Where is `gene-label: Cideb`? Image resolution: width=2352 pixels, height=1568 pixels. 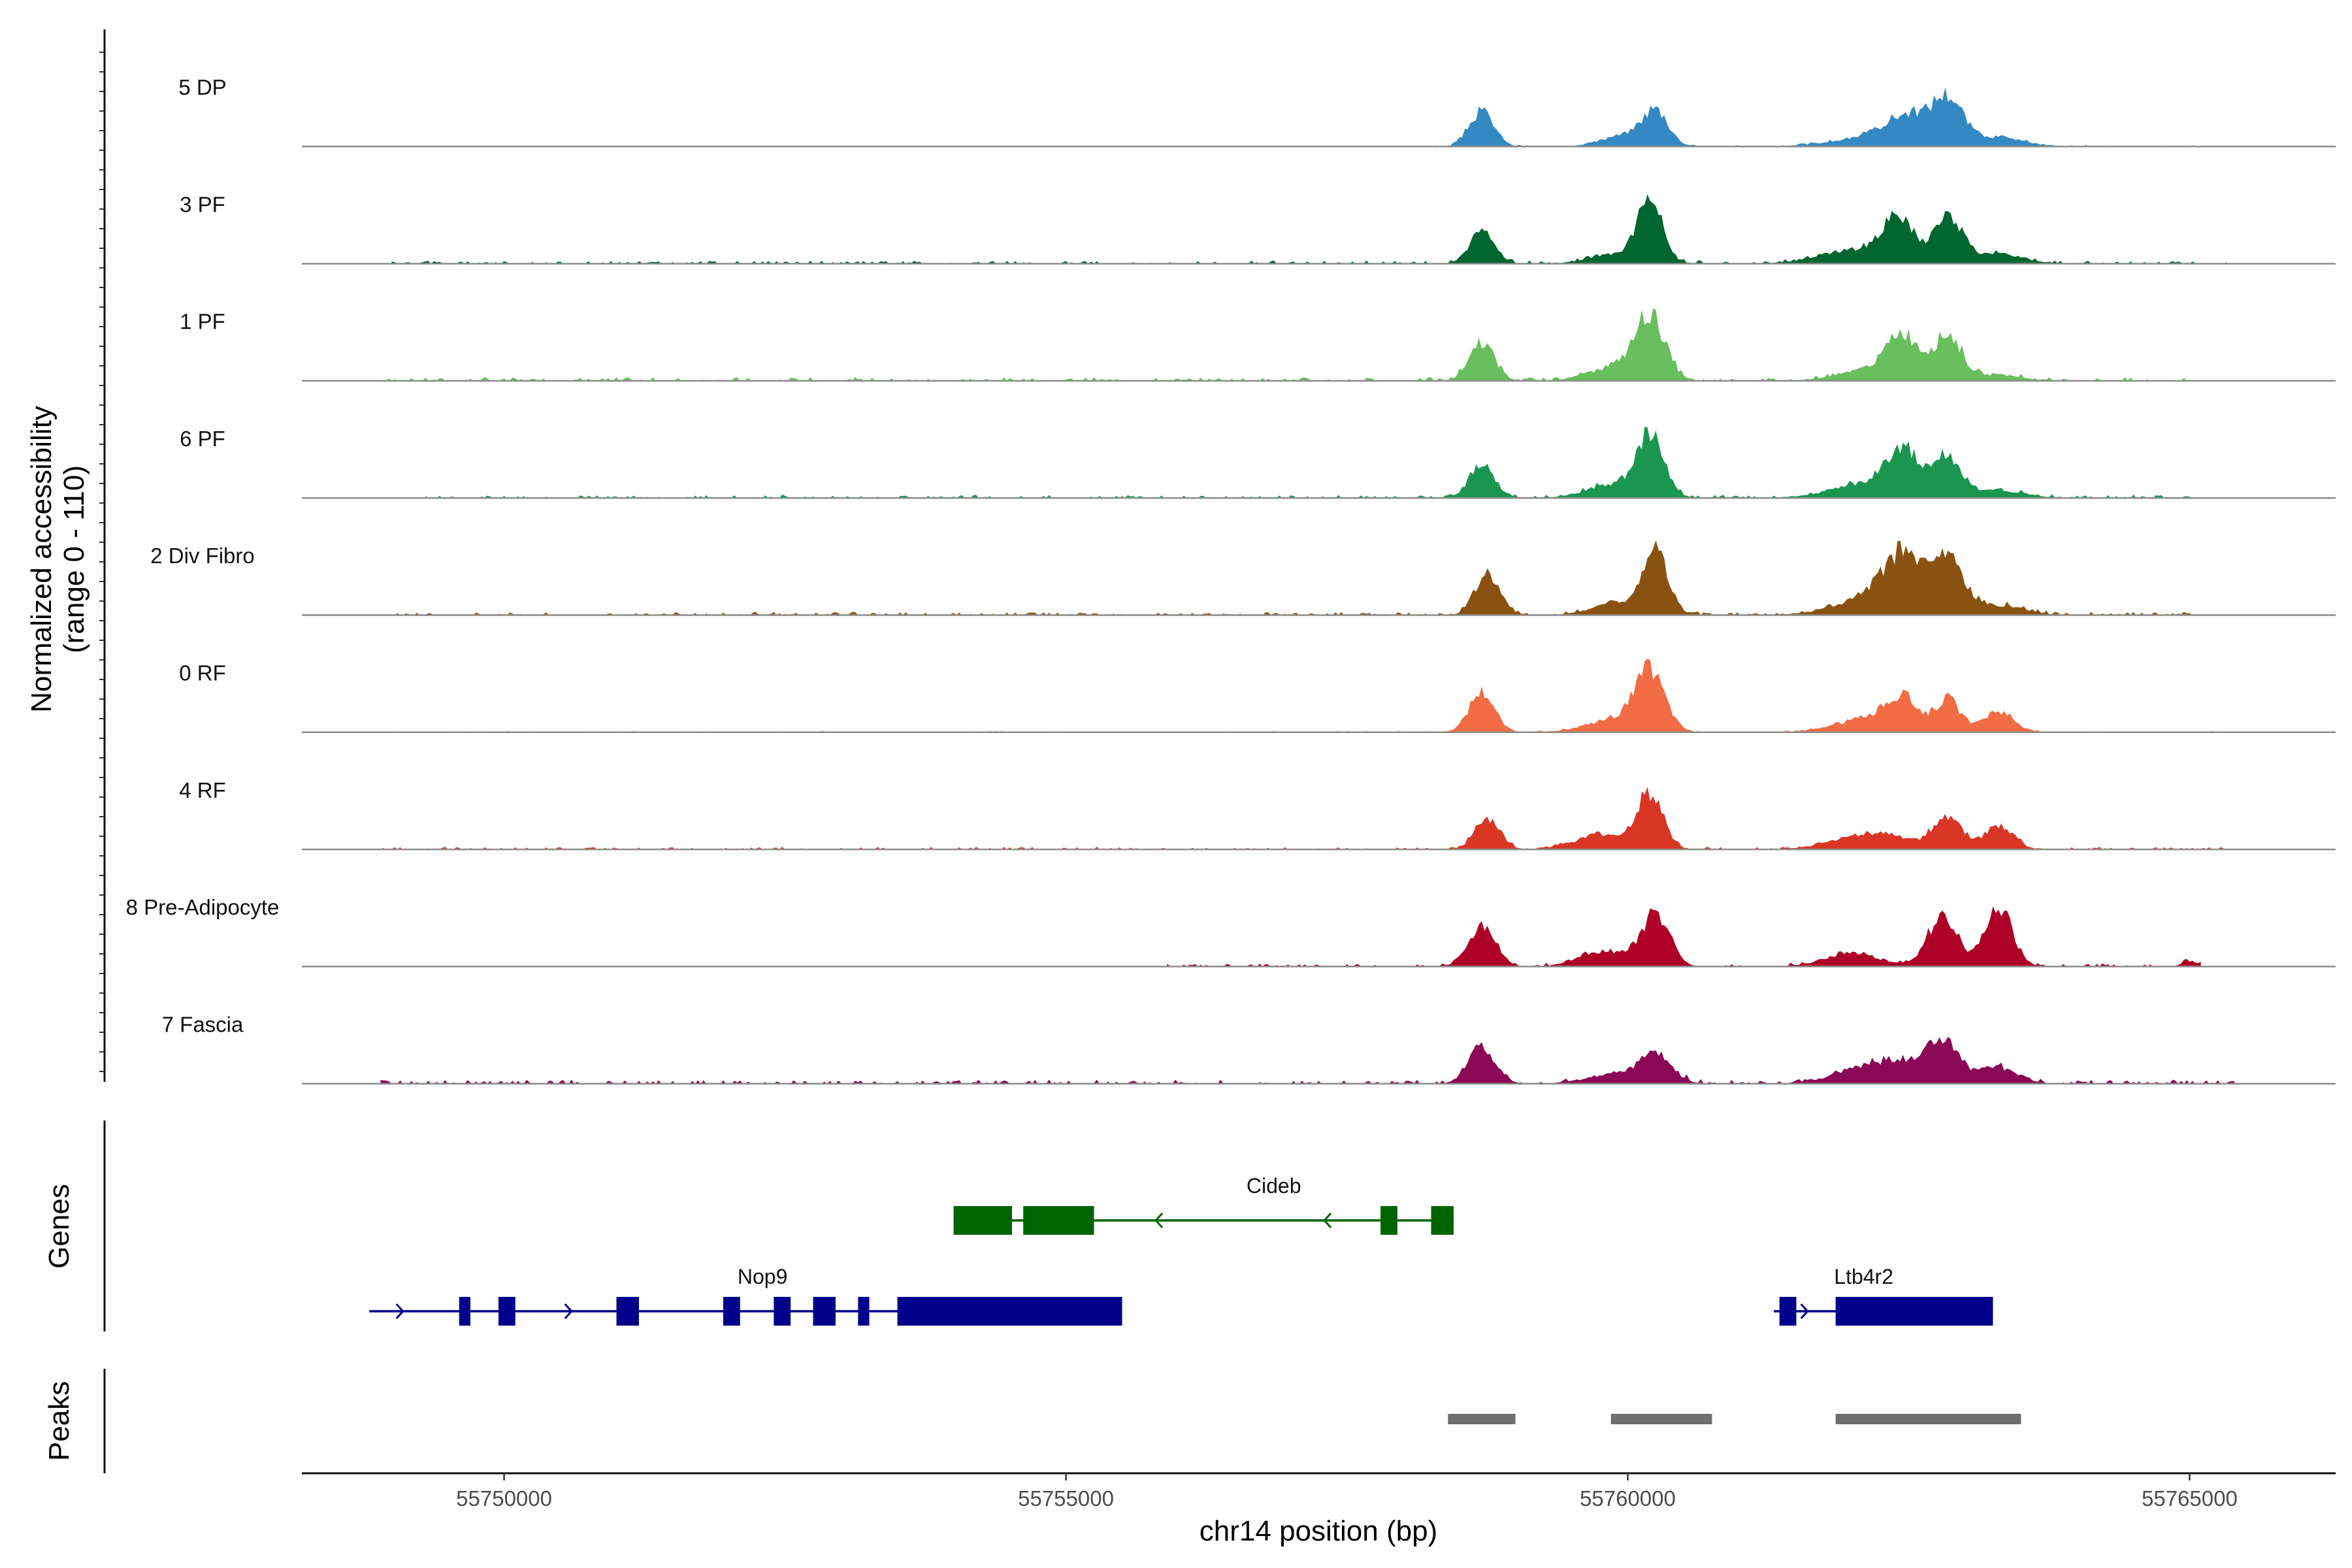
gene-label: Cideb is located at coordinates (1274, 1186).